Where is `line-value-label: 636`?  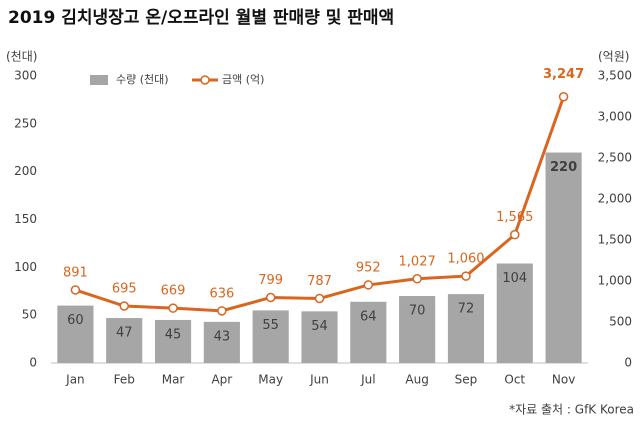
line-value-label: 636 is located at coordinates (221, 293).